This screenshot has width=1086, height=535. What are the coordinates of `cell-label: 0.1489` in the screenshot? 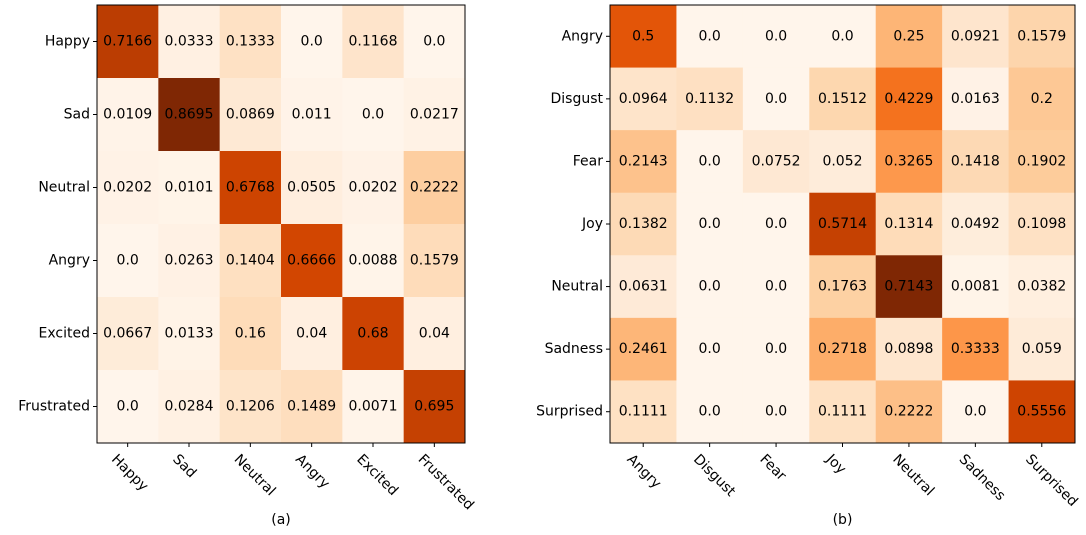 It's located at (311, 407).